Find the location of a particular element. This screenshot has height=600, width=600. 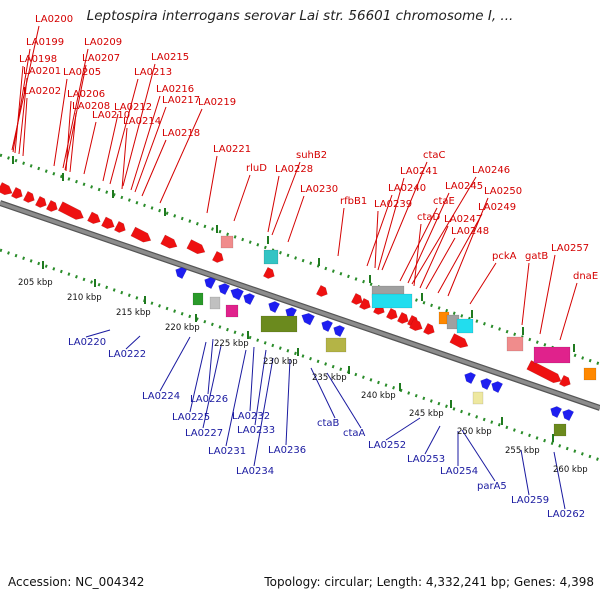

reverse-gene-label: LA0224 is located at coordinates (161, 396).